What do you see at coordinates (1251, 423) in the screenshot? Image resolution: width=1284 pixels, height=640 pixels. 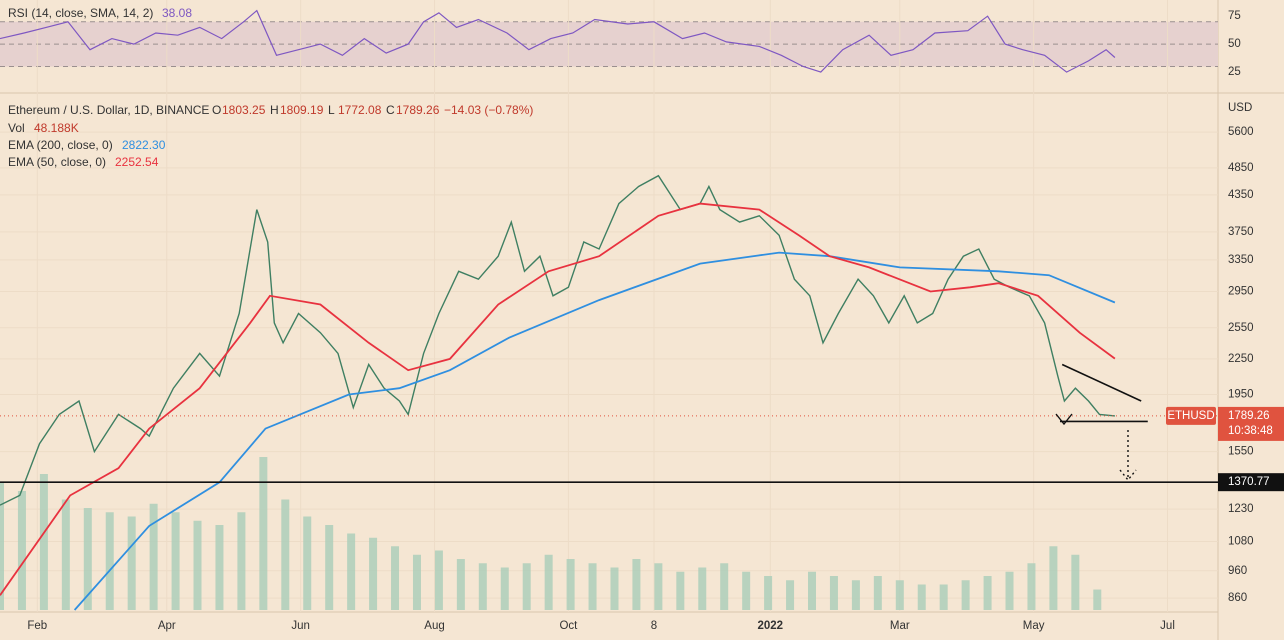 I see `price-label-box` at bounding box center [1251, 423].